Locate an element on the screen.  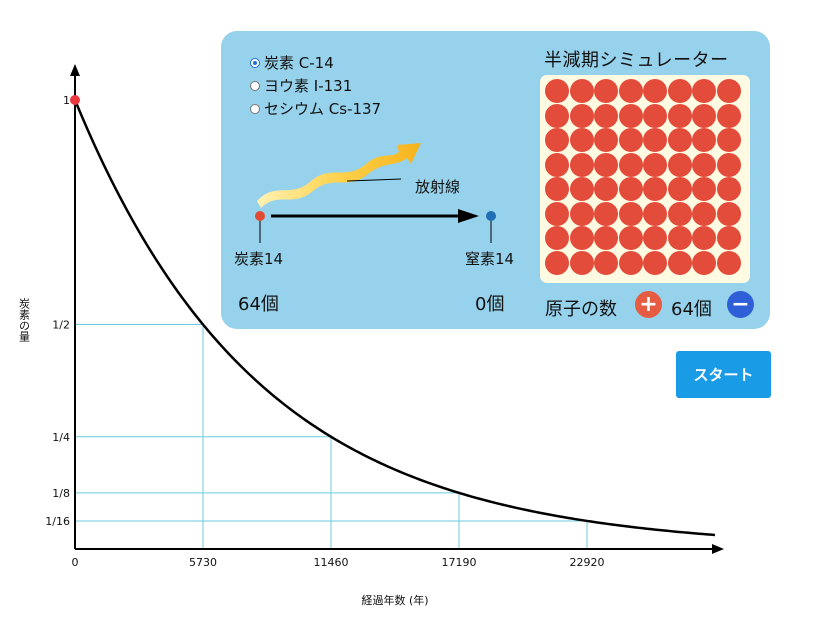
atom-grid-container is located at coordinates (645, 179).